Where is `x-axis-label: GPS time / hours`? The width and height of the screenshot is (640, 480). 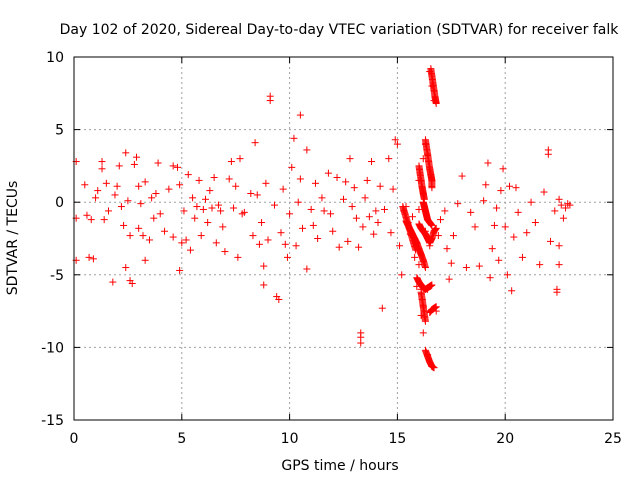 x-axis-label: GPS time / hours is located at coordinates (339, 466).